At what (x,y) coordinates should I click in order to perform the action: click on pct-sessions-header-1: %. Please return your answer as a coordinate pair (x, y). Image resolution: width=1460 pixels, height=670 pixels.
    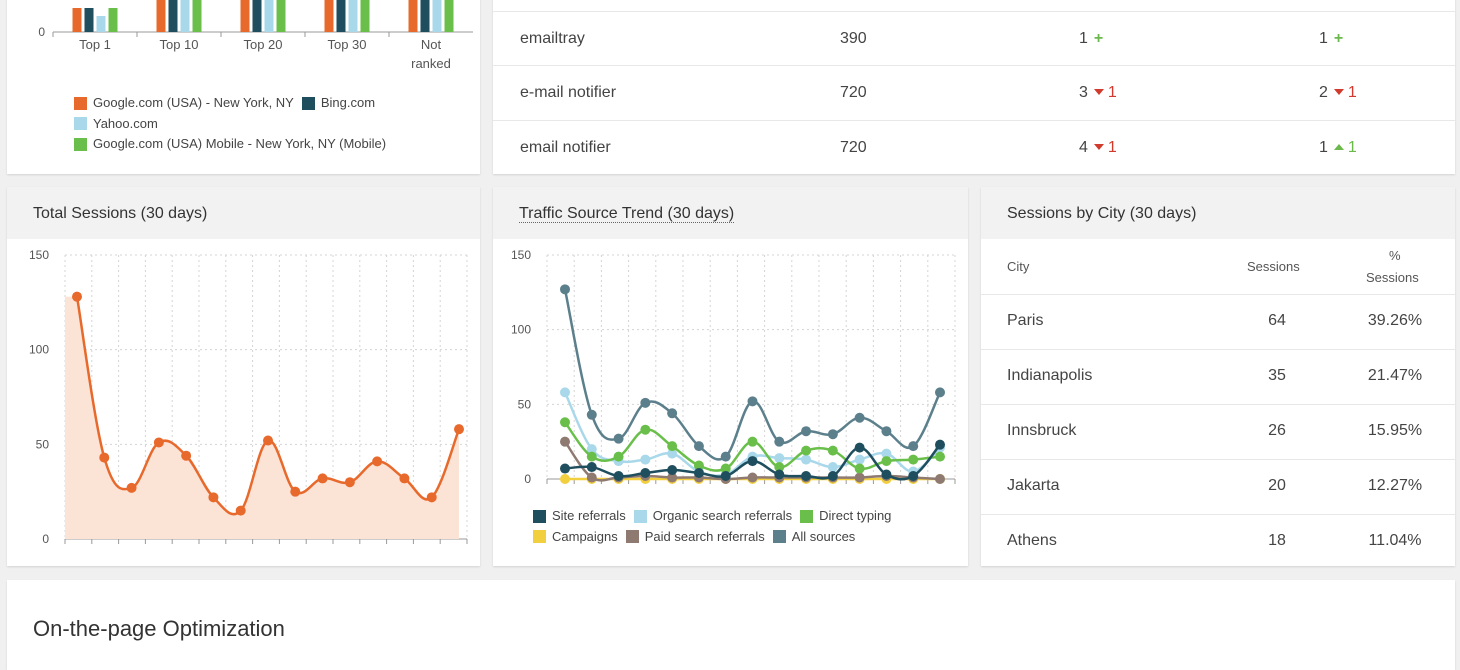
    Looking at the image, I should click on (1395, 255).